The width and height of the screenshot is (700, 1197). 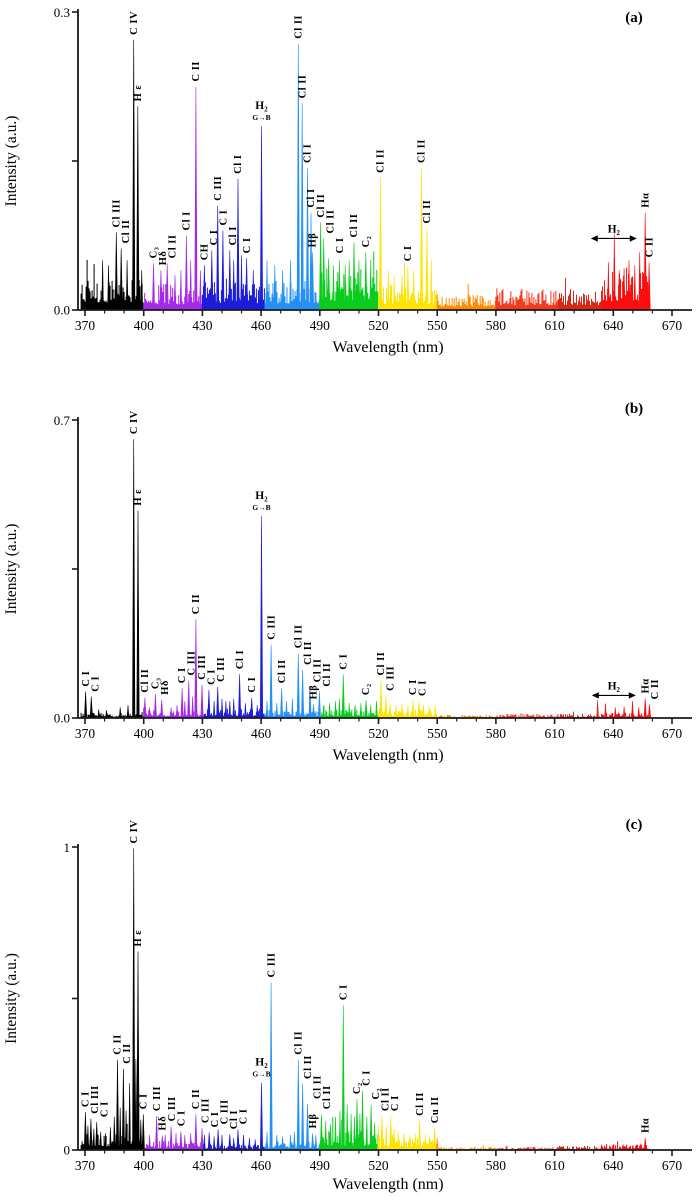 I want to click on h2-band-label: H₂, so click(x=614, y=686).